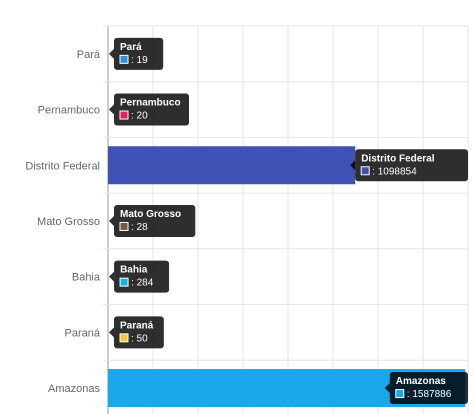 This screenshot has height=414, width=474. Describe the element at coordinates (137, 325) in the screenshot. I see `tooltip-title: Paraná` at that location.